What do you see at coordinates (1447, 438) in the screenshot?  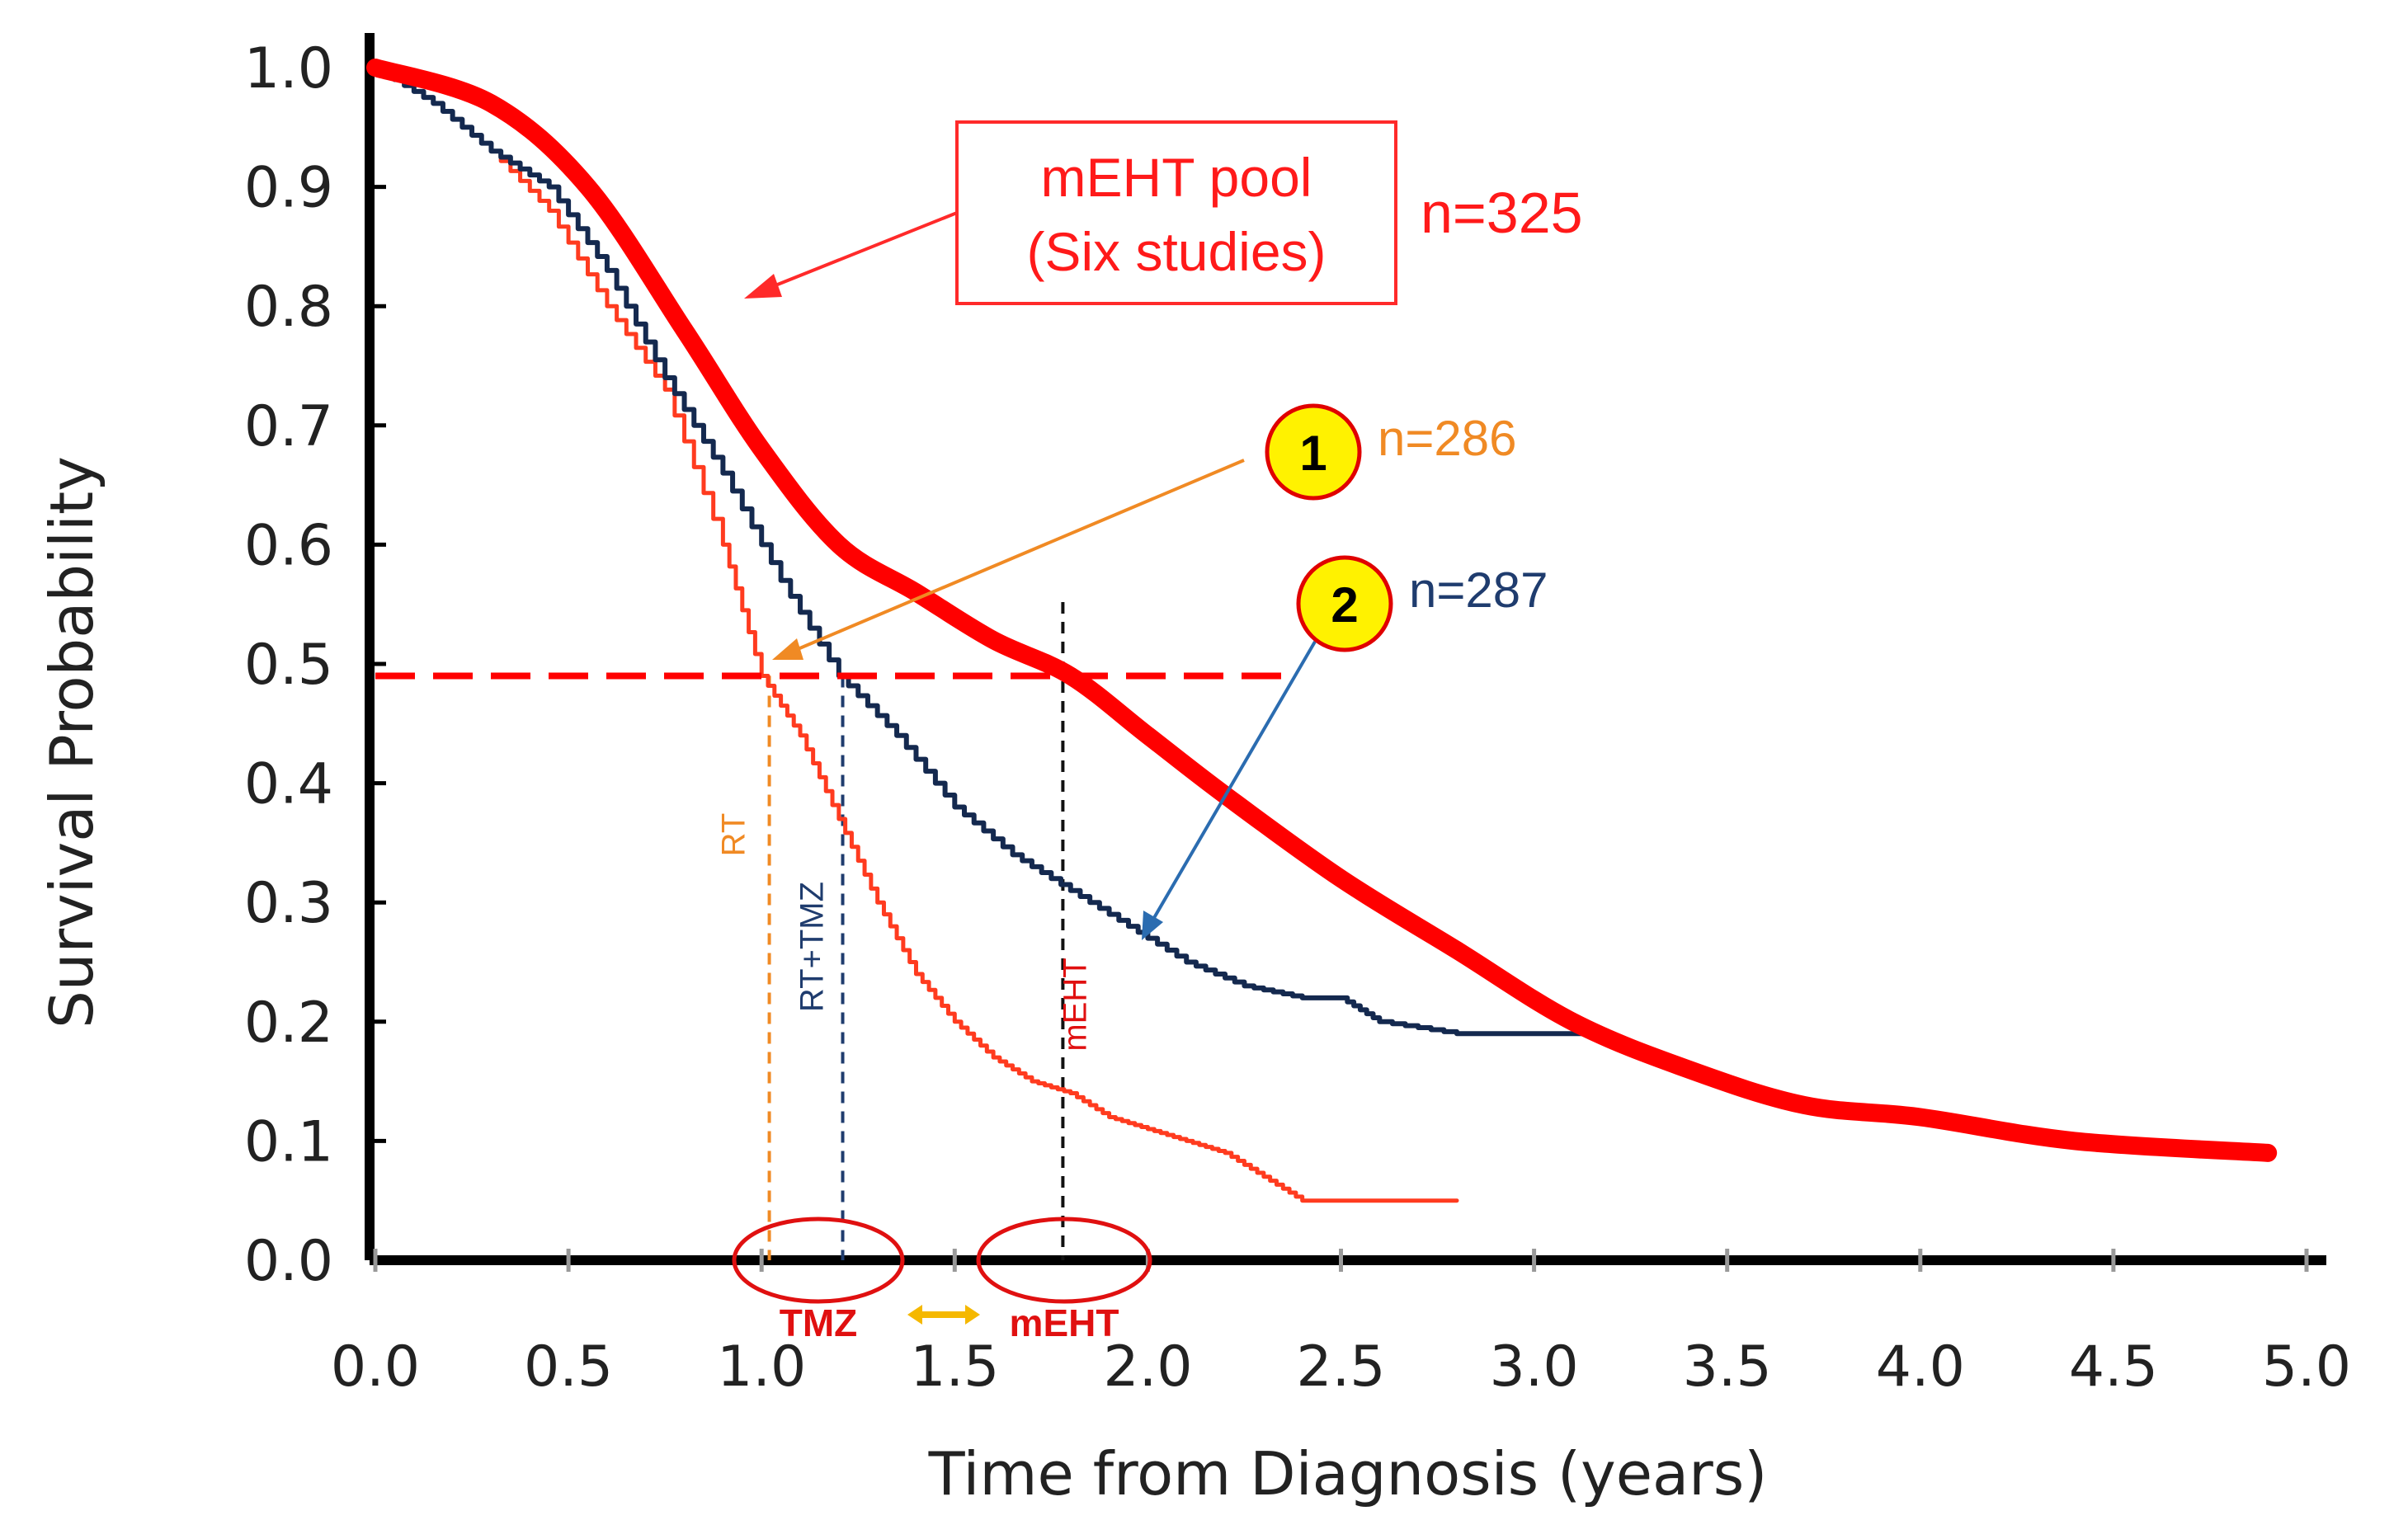 I see `badge1-n-label: n=286` at bounding box center [1447, 438].